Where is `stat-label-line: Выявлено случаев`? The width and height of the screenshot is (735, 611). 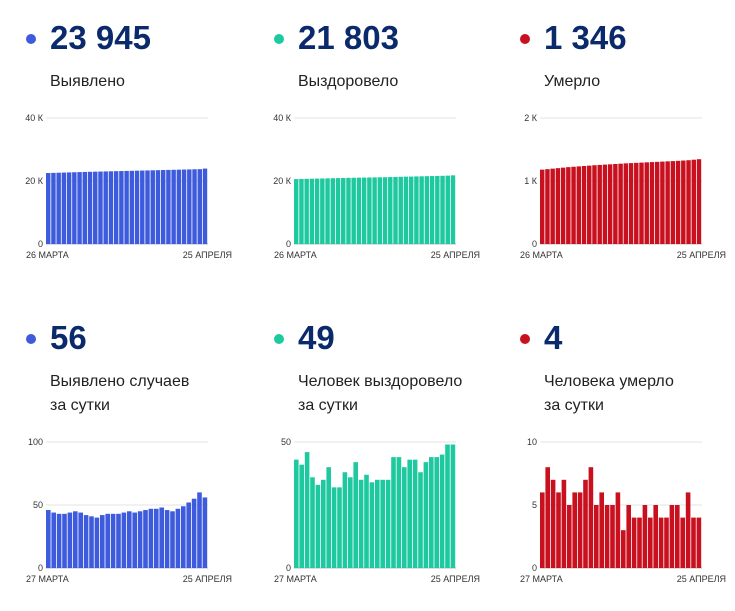 stat-label-line: Выявлено случаев is located at coordinates (120, 381).